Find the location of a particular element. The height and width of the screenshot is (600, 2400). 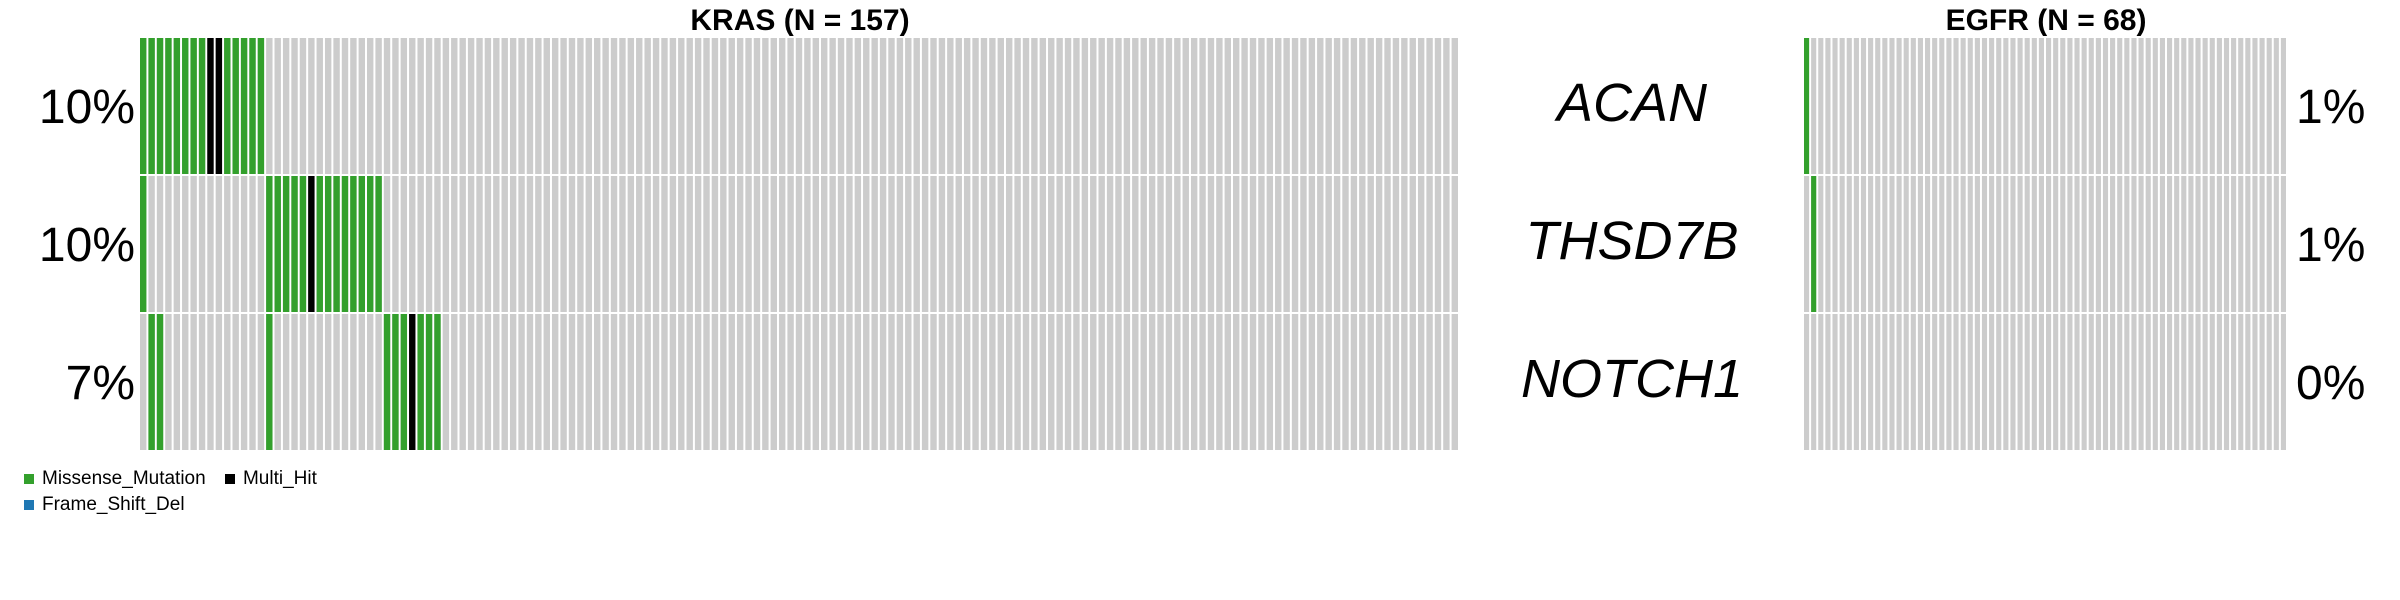

panel-title-kras: KRAS (N = 157) is located at coordinates (799, 20).